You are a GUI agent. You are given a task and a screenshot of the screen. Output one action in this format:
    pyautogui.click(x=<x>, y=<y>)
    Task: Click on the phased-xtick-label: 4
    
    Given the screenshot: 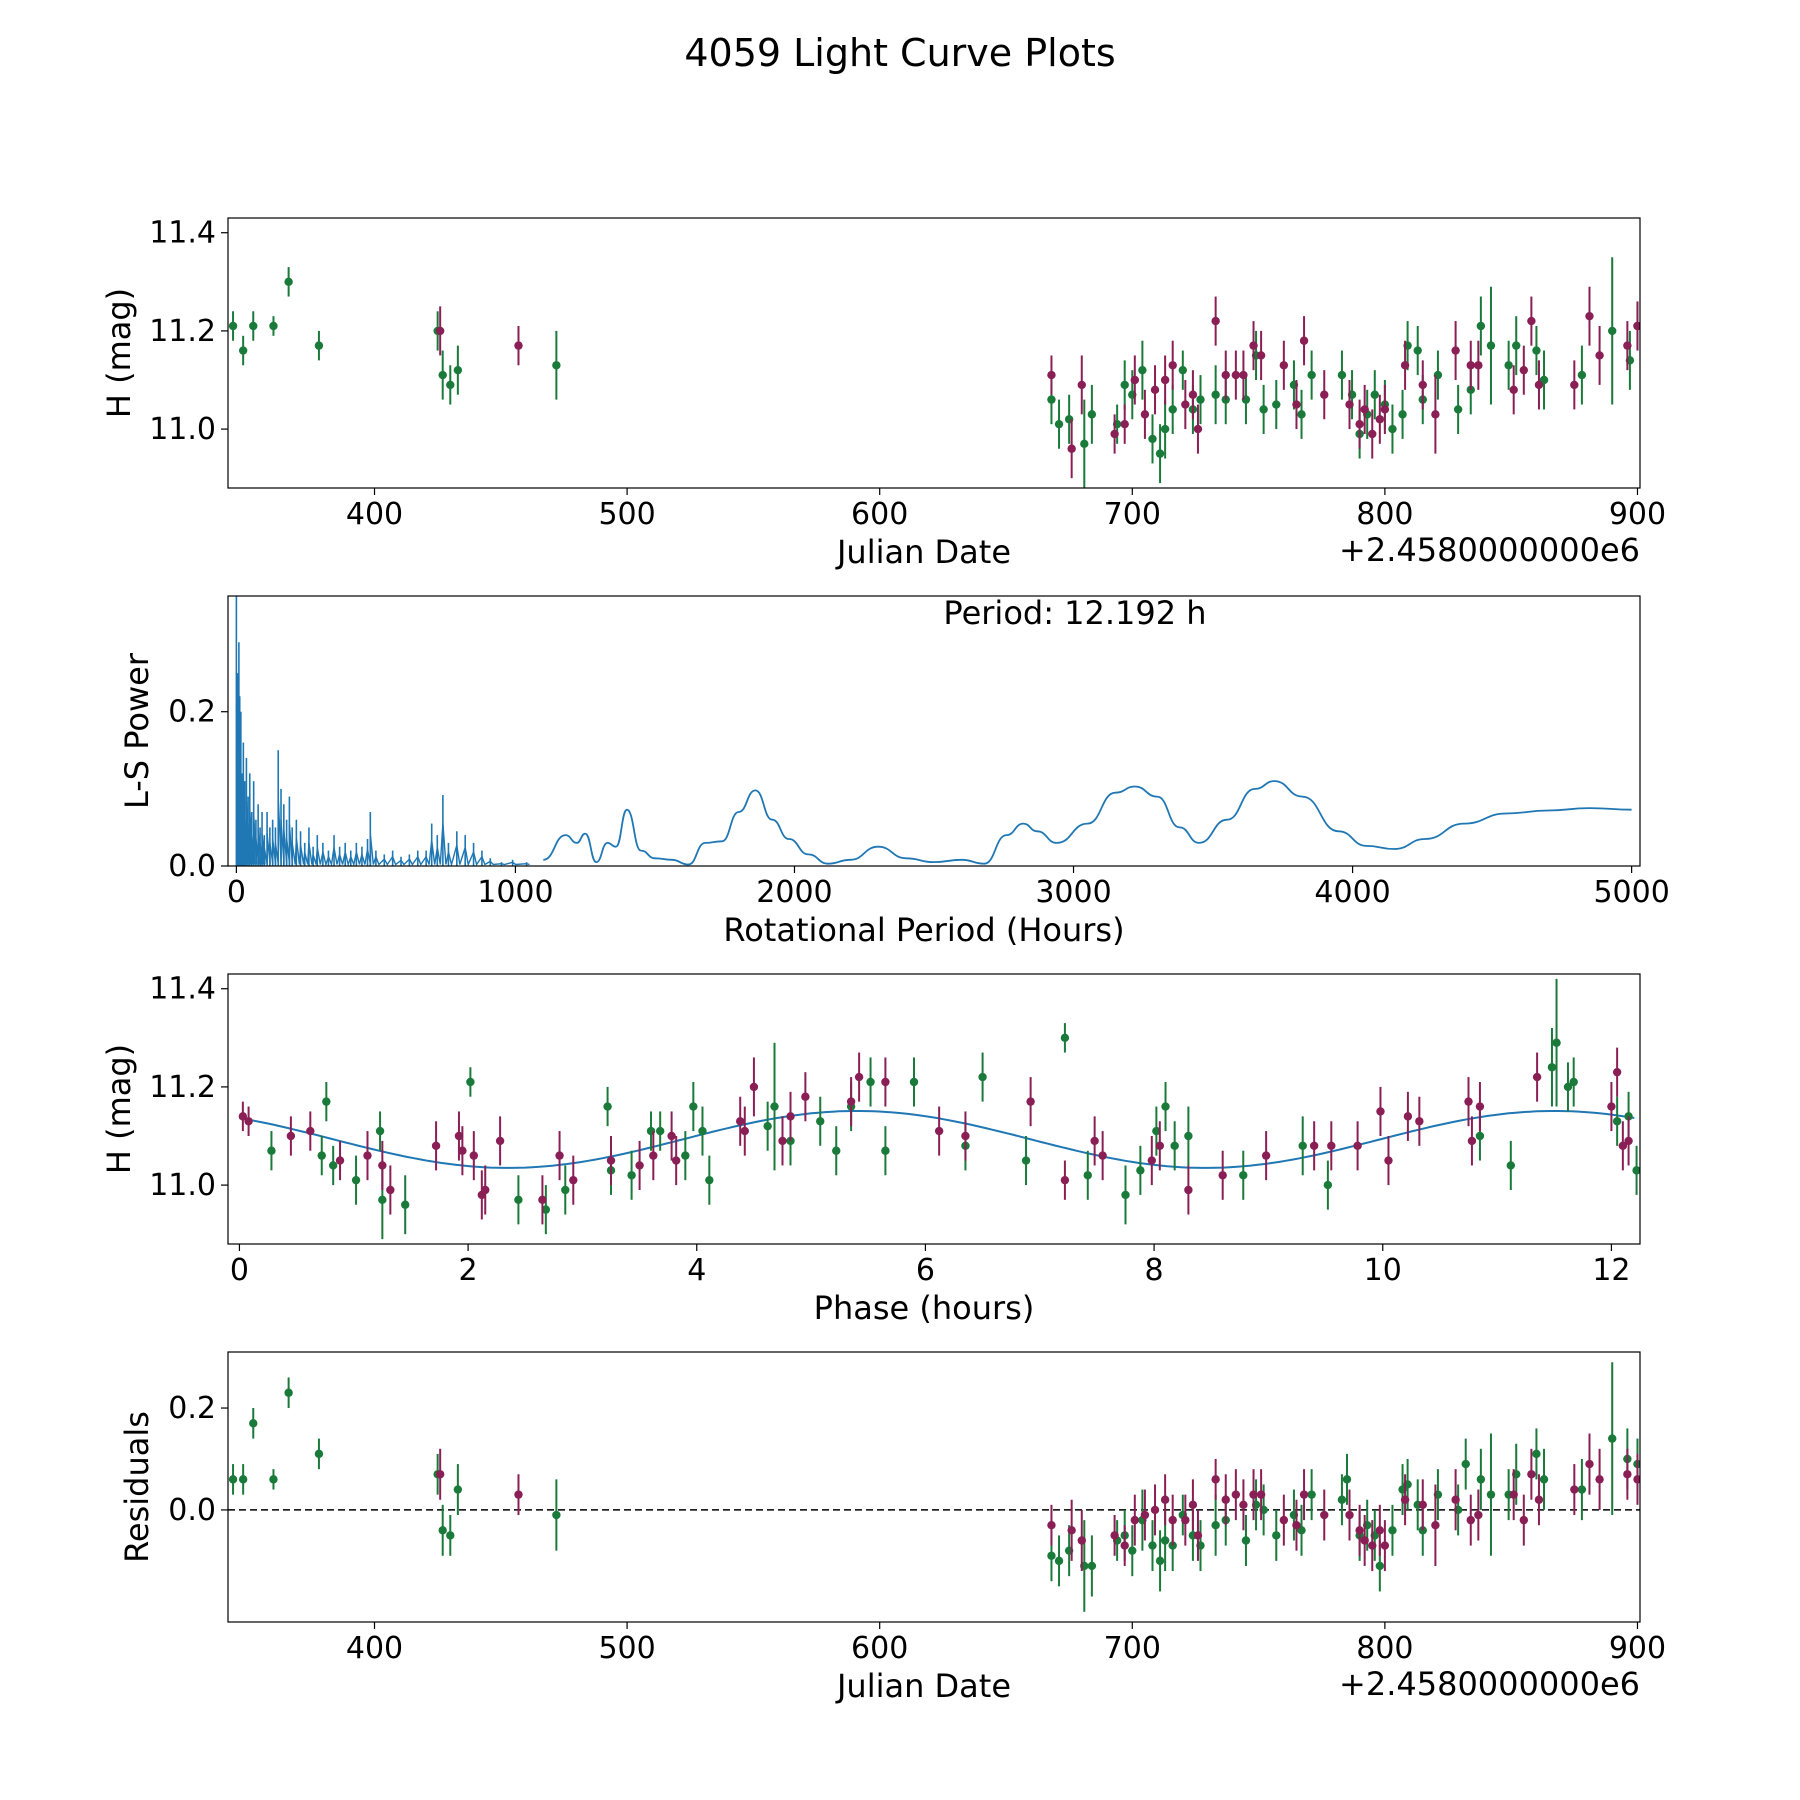 What is the action you would take?
    pyautogui.click(x=696, y=1270)
    